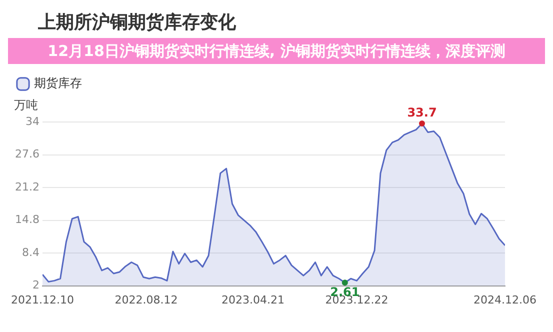  What do you see at coordinates (422, 113) in the screenshot?
I see `annotation: 33.7` at bounding box center [422, 113].